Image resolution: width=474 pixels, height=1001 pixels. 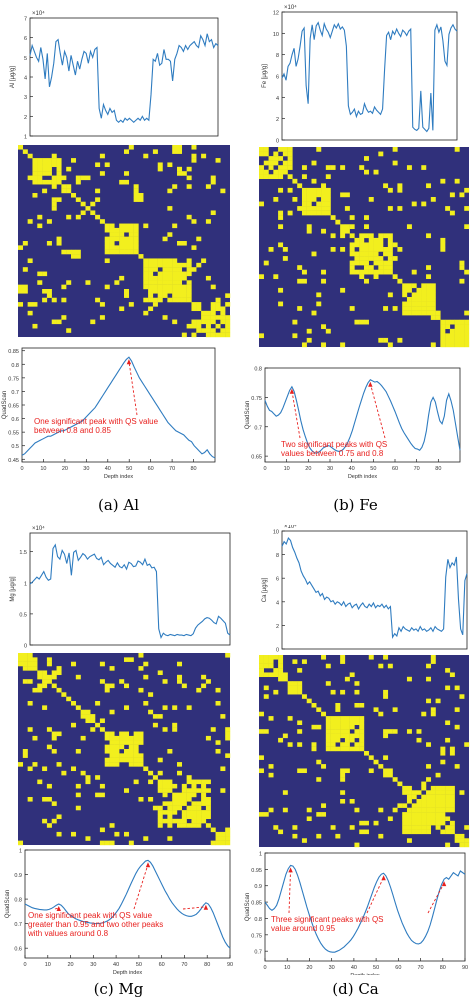 I want to click on panel-b-heatmap, so click(x=364, y=247).